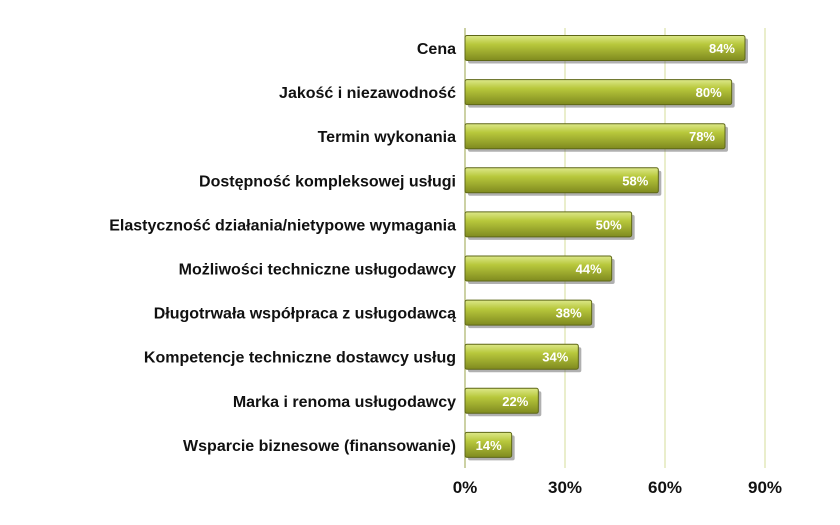 This screenshot has width=840, height=525. I want to click on bar-value-label: 14%, so click(489, 445).